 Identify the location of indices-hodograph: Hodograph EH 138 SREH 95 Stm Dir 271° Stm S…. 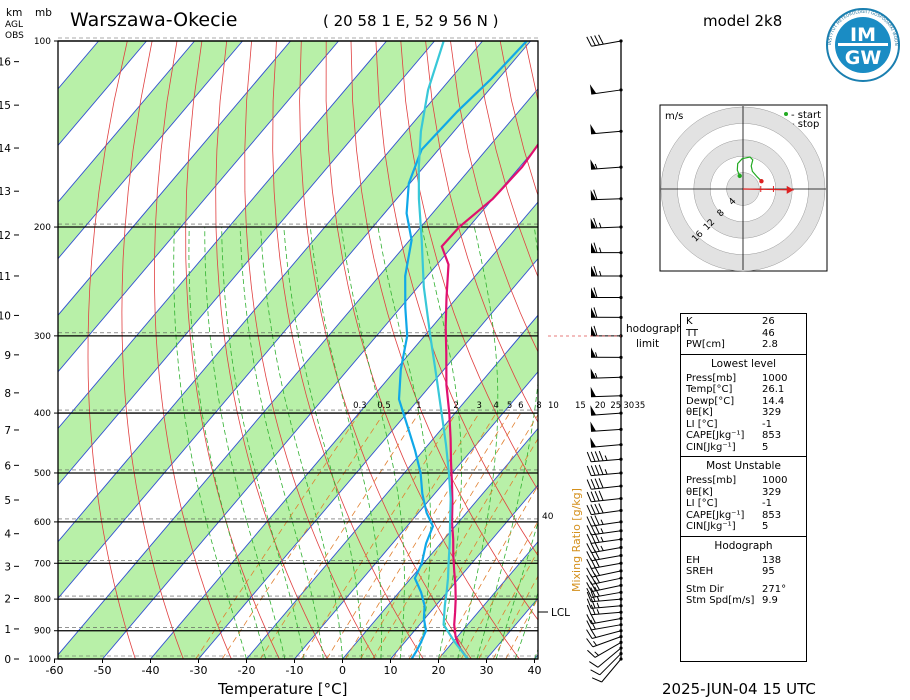
(743, 573).